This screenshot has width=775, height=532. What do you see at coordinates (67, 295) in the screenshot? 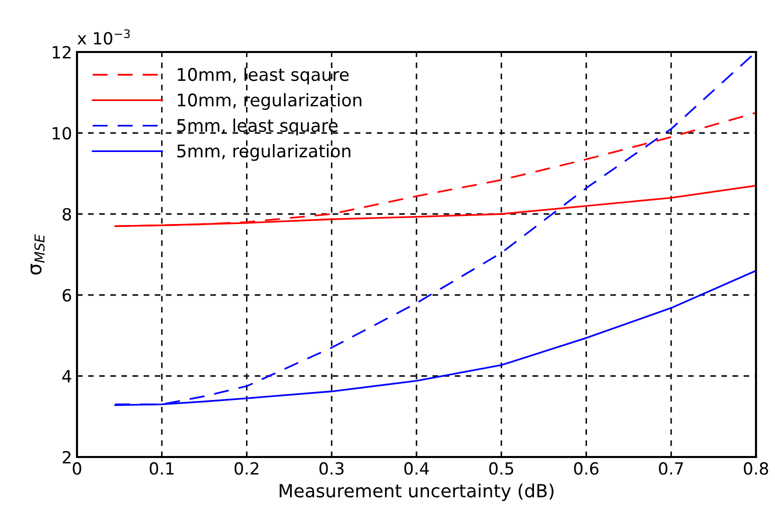
I see `y-tick-label: 6` at bounding box center [67, 295].